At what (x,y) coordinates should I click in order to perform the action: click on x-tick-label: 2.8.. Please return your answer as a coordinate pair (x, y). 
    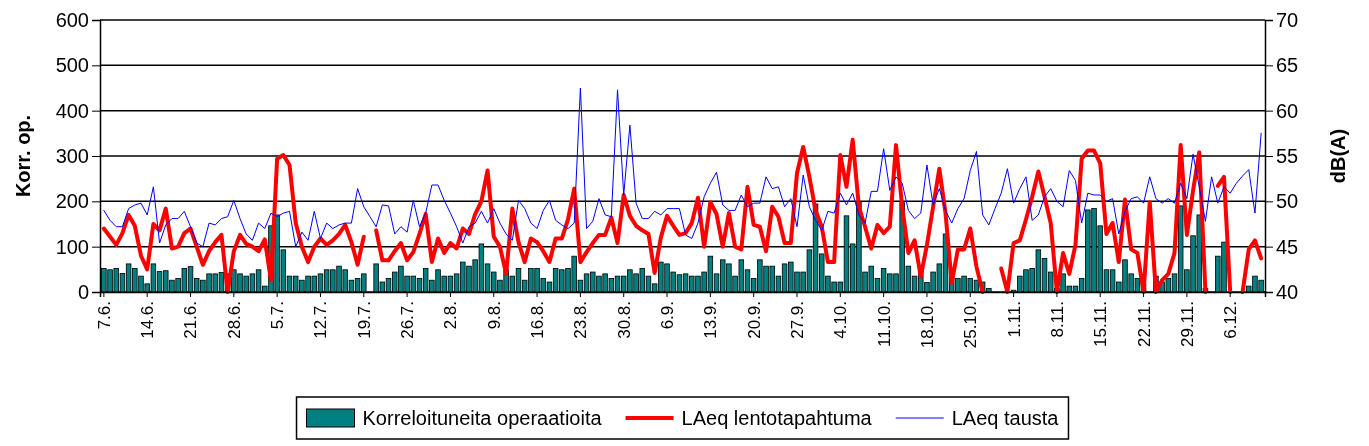
    Looking at the image, I should click on (451, 315).